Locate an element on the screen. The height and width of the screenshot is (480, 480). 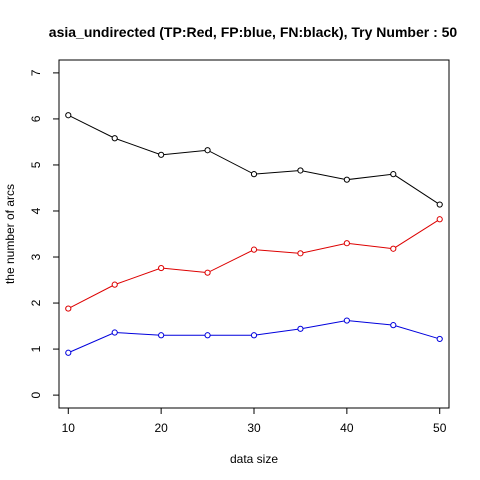
y-tick-label: 2 is located at coordinates (36, 302).